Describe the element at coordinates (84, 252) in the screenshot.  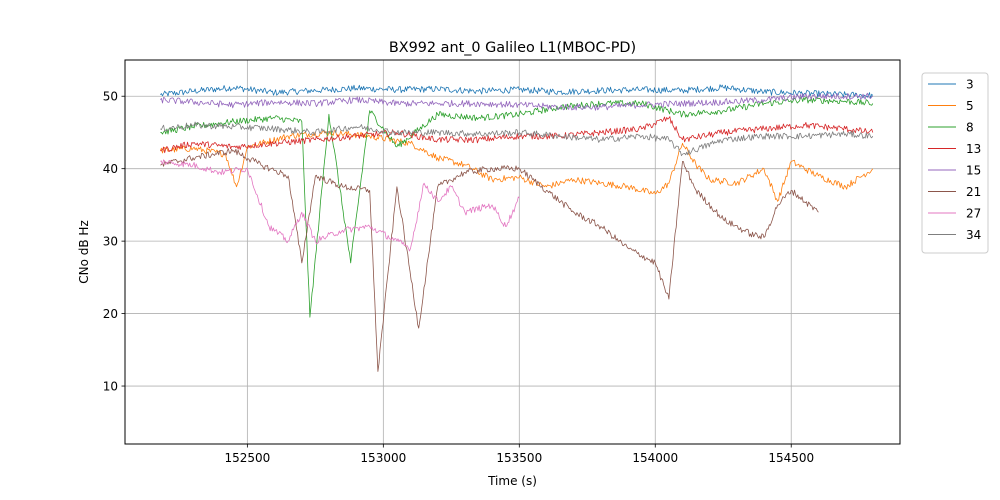
I see `y-axis-title: CNo dB Hz` at that location.